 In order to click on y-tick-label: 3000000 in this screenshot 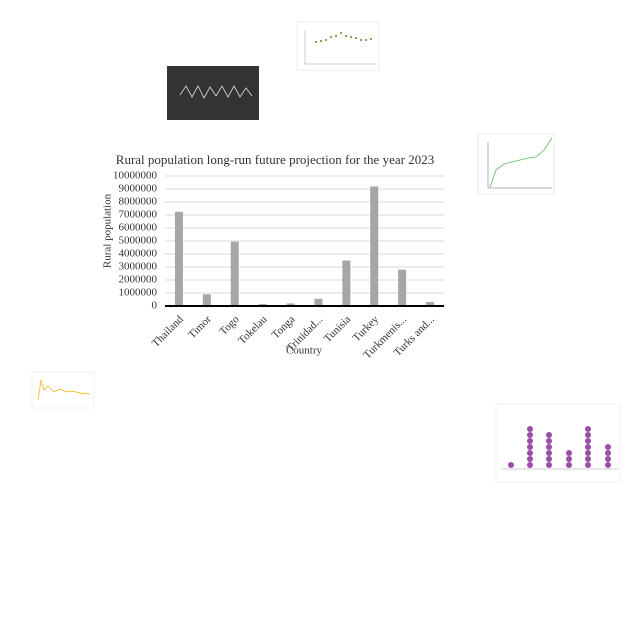, I will do `click(138, 267)`.